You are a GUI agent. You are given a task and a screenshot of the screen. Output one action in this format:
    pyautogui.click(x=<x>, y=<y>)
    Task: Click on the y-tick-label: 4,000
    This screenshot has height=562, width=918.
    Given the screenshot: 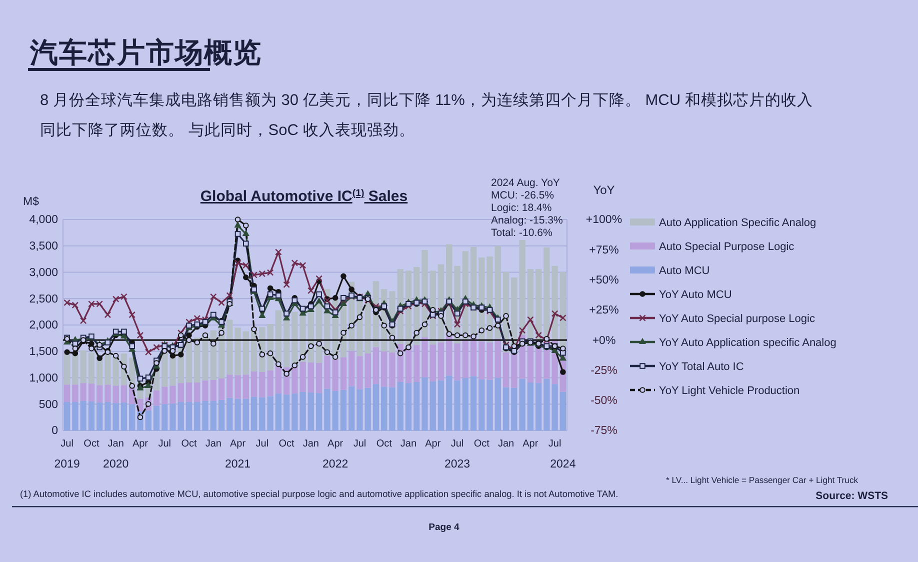 What is the action you would take?
    pyautogui.click(x=43, y=220)
    